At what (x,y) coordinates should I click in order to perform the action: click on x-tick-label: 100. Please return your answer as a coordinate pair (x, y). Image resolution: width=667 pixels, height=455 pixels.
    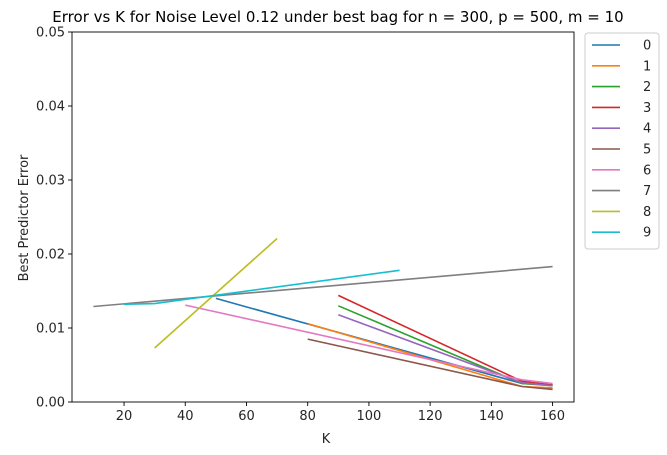
    Looking at the image, I should click on (369, 416).